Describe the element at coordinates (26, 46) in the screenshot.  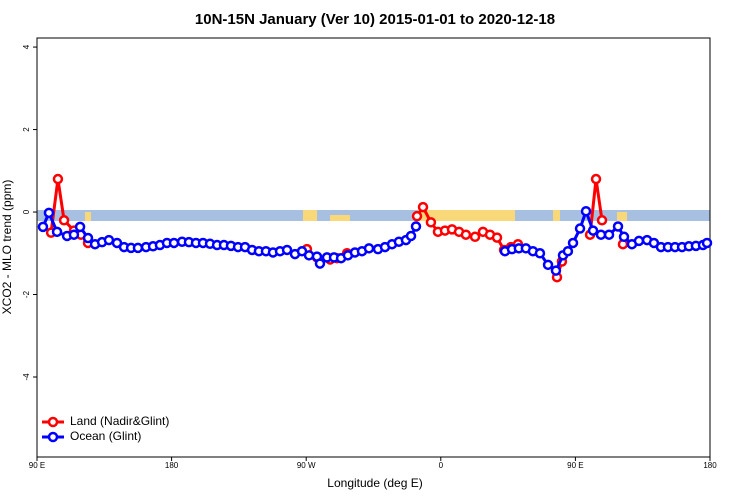
I see `y-tick-label: 4` at that location.